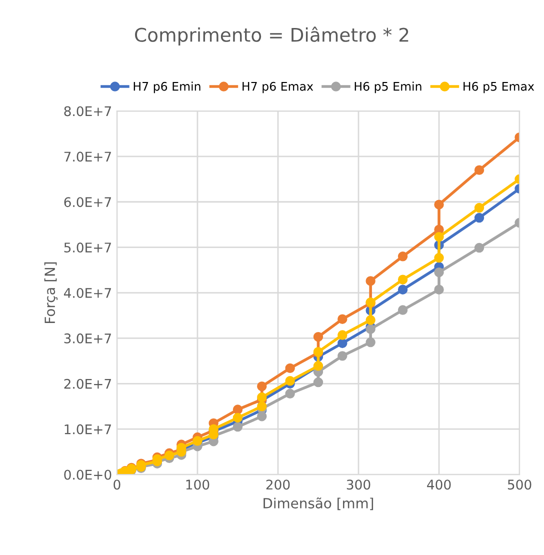  I want to click on legend-label: H6 p5 Emax, so click(499, 88).